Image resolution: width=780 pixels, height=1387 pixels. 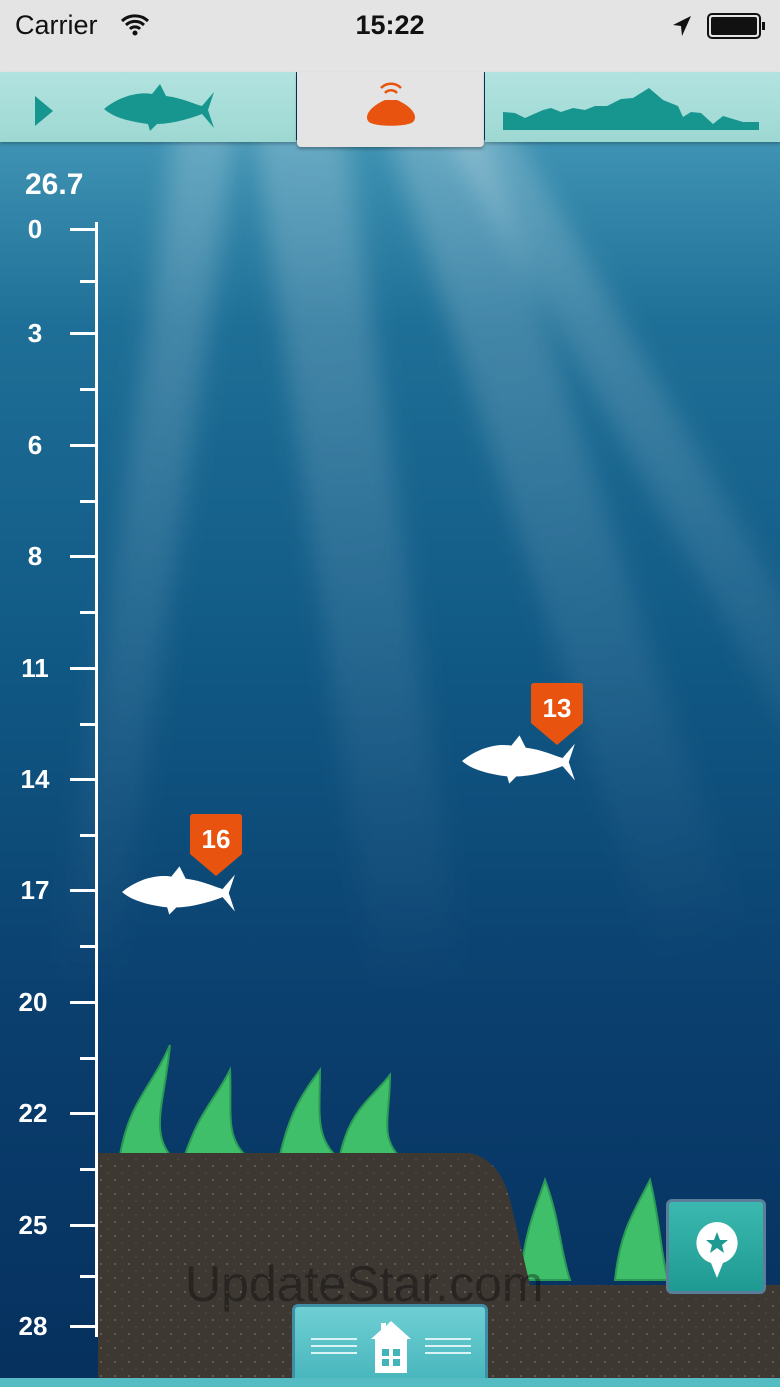 I want to click on home-button, so click(x=390, y=1345).